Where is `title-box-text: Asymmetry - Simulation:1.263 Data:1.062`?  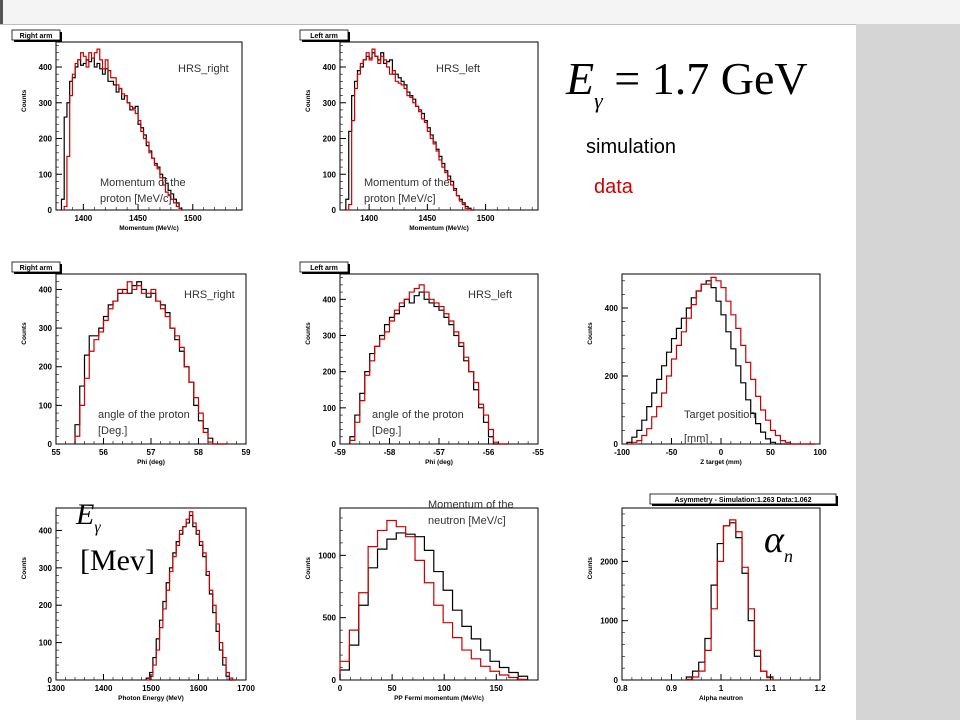 title-box-text: Asymmetry - Simulation:1.263 Data:1.062 is located at coordinates (743, 500).